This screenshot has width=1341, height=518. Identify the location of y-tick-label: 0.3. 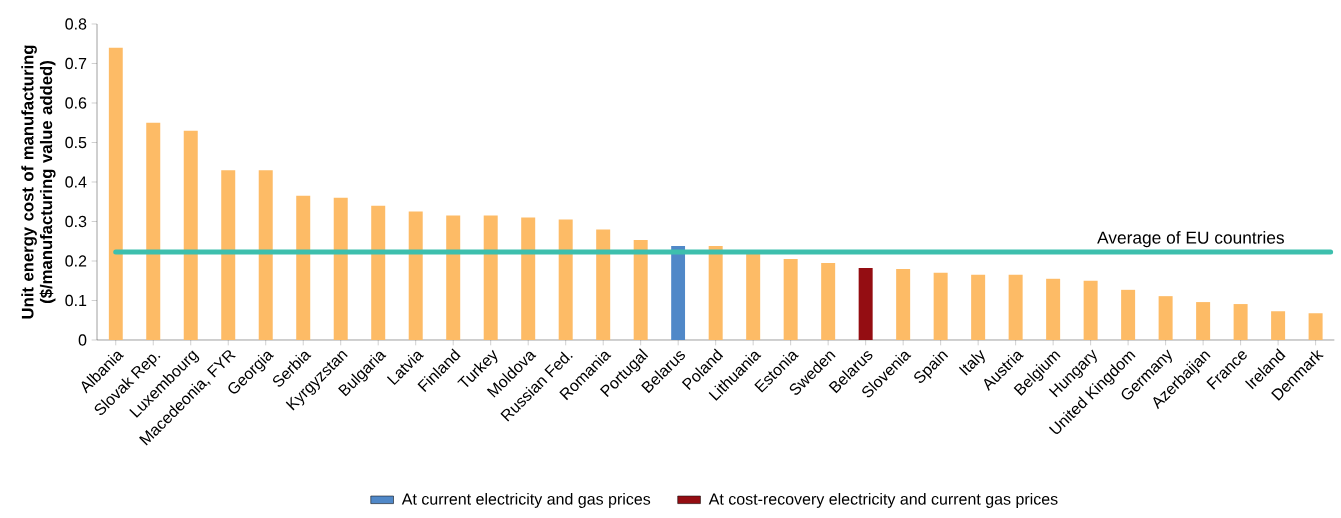
(76, 221).